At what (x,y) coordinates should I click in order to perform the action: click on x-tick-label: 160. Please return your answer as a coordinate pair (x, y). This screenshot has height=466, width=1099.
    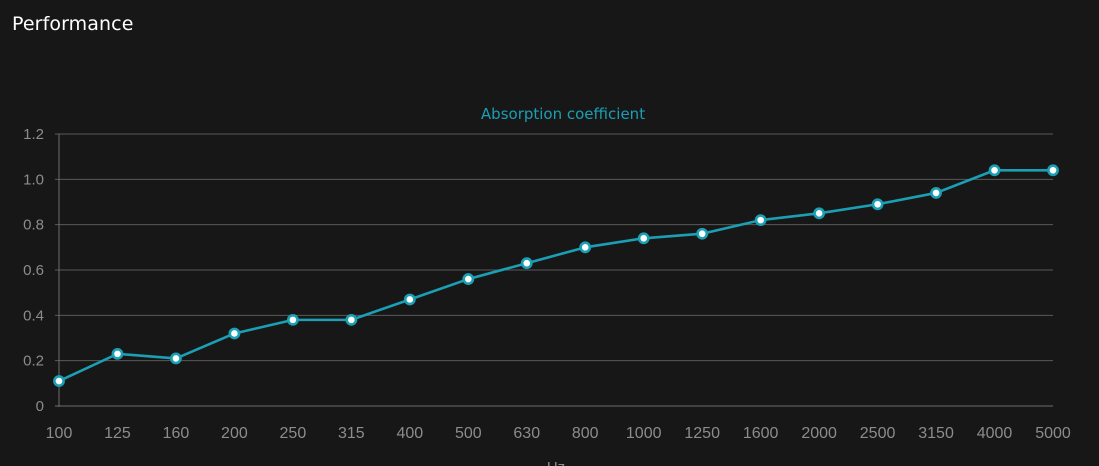
    Looking at the image, I should click on (176, 433).